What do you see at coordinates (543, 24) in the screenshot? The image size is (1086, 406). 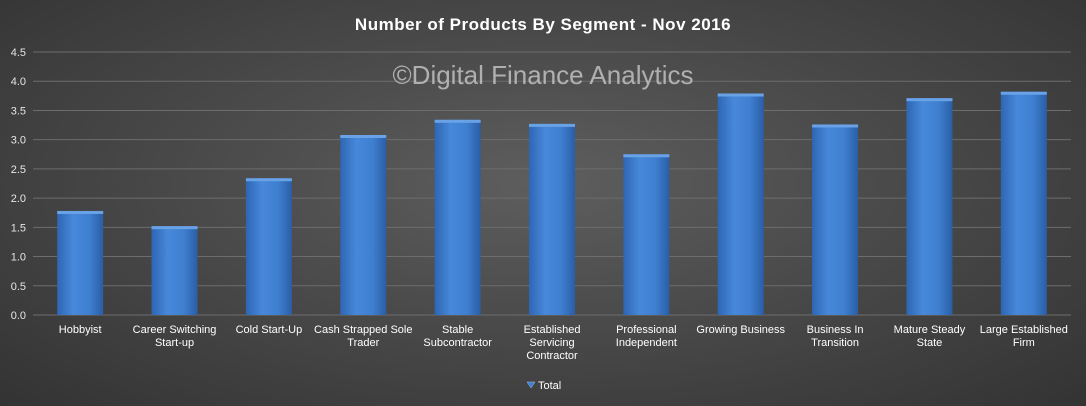 I see `chart-title: Number of Products By Segment - Nov 2016` at bounding box center [543, 24].